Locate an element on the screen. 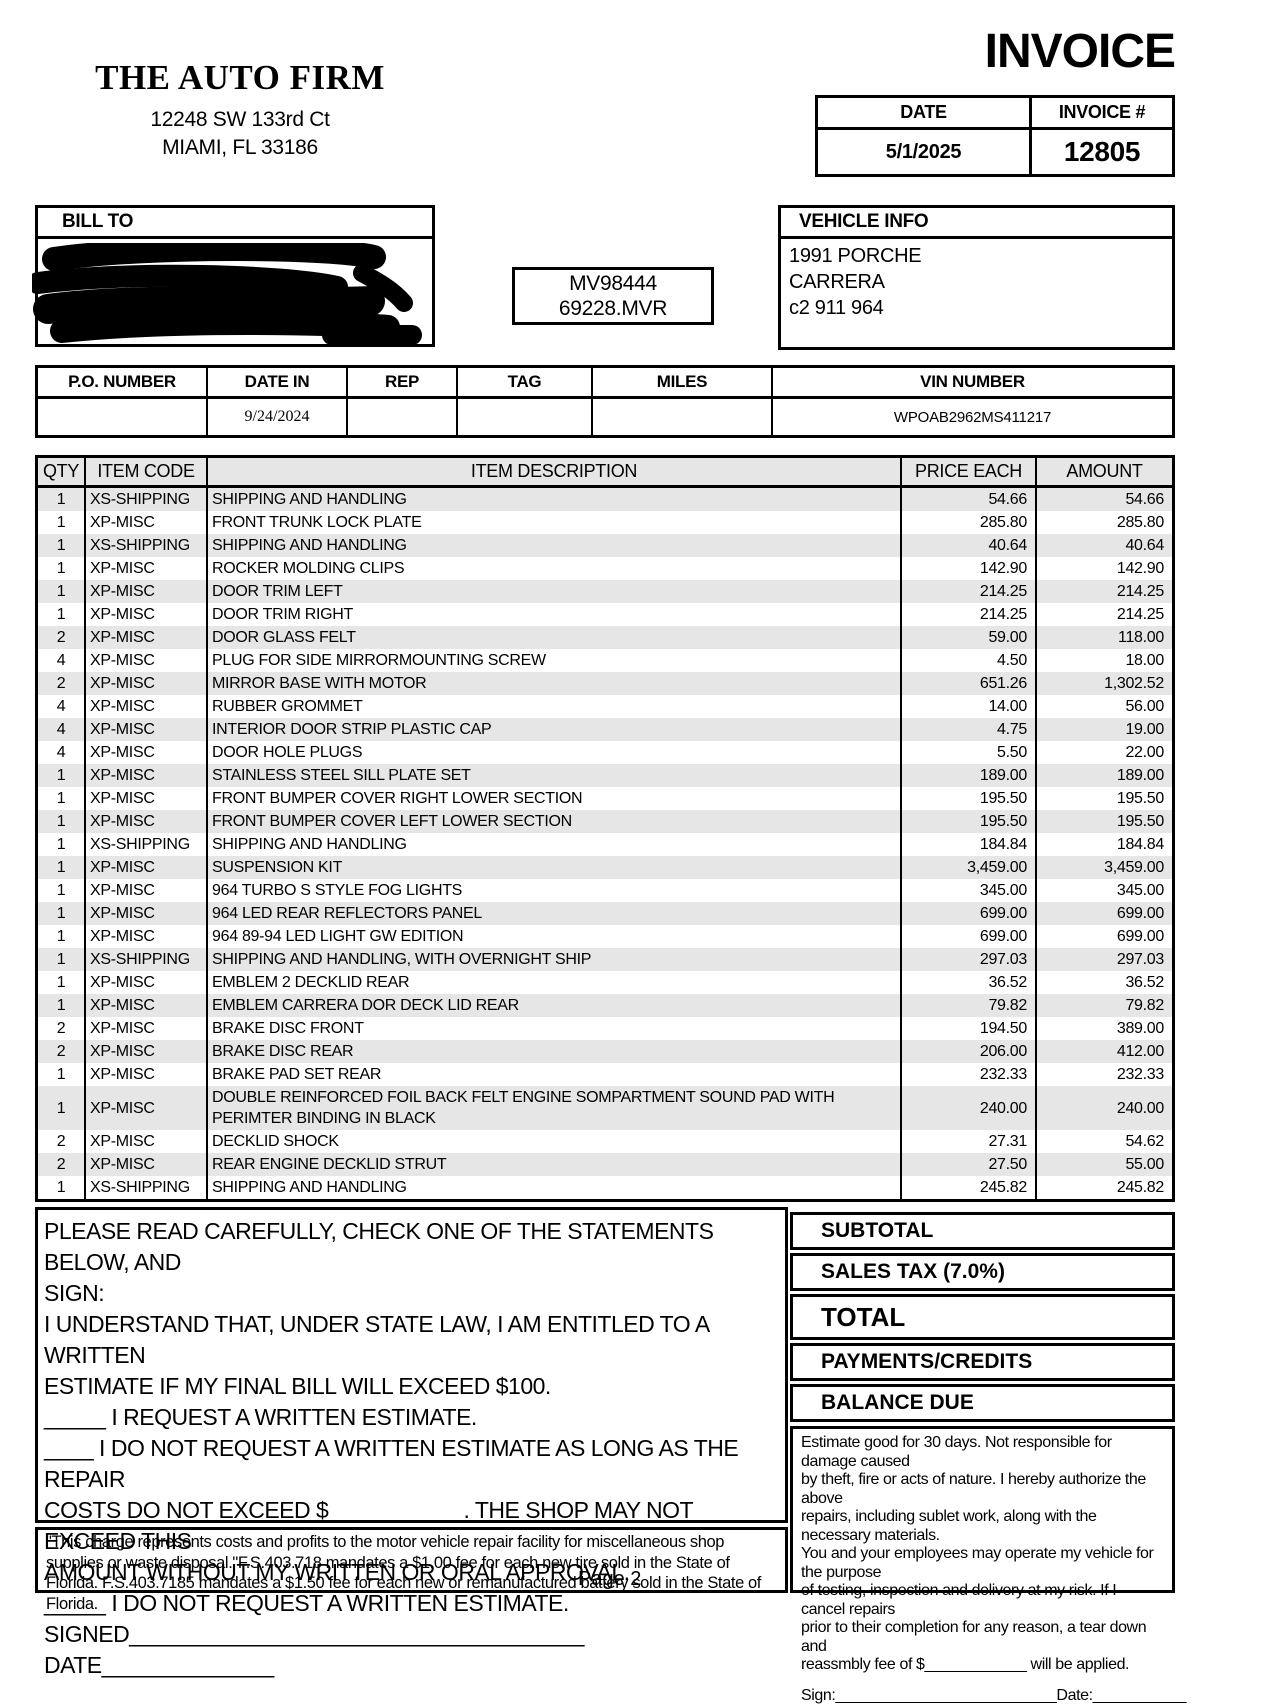 The width and height of the screenshot is (1275, 1705). line-item-row: 2 XP-MISC DECKLID SHOCK 27.31 54.62 is located at coordinates (605, 1141).